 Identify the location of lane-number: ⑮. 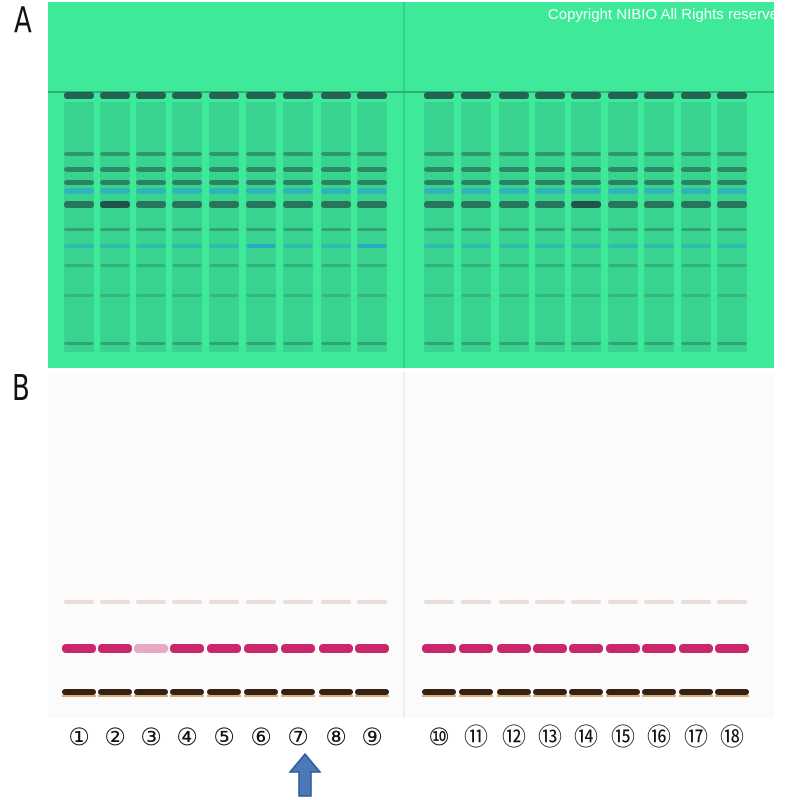
(623, 737).